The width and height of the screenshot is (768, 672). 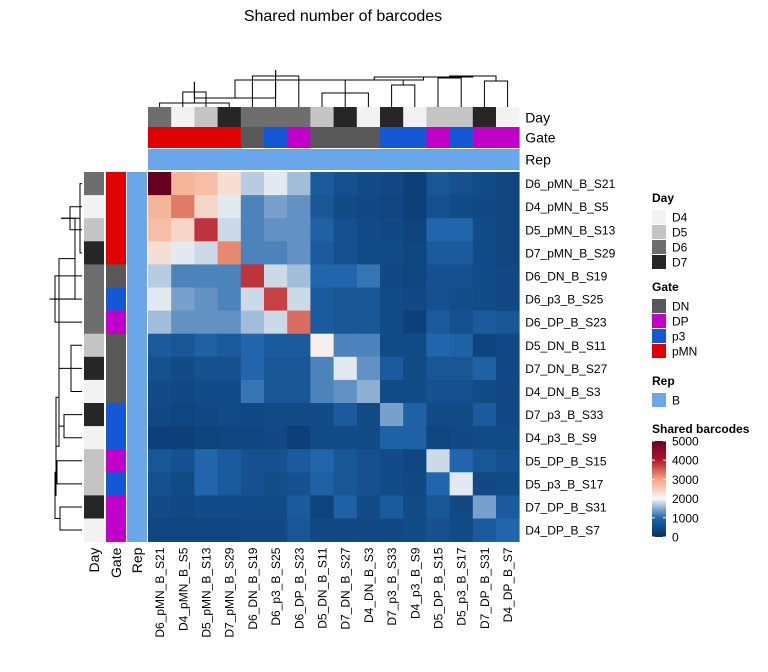 What do you see at coordinates (323, 587) in the screenshot?
I see `column-label: D5_DN_B_S11` at bounding box center [323, 587].